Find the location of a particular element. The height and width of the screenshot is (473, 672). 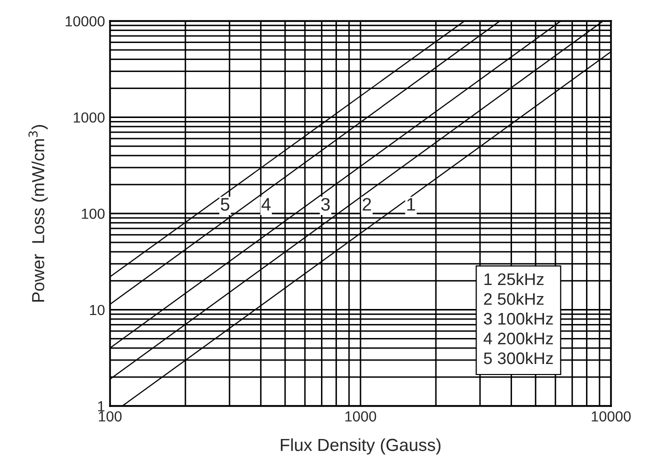

y-tick-label: 10 is located at coordinates (97, 310).